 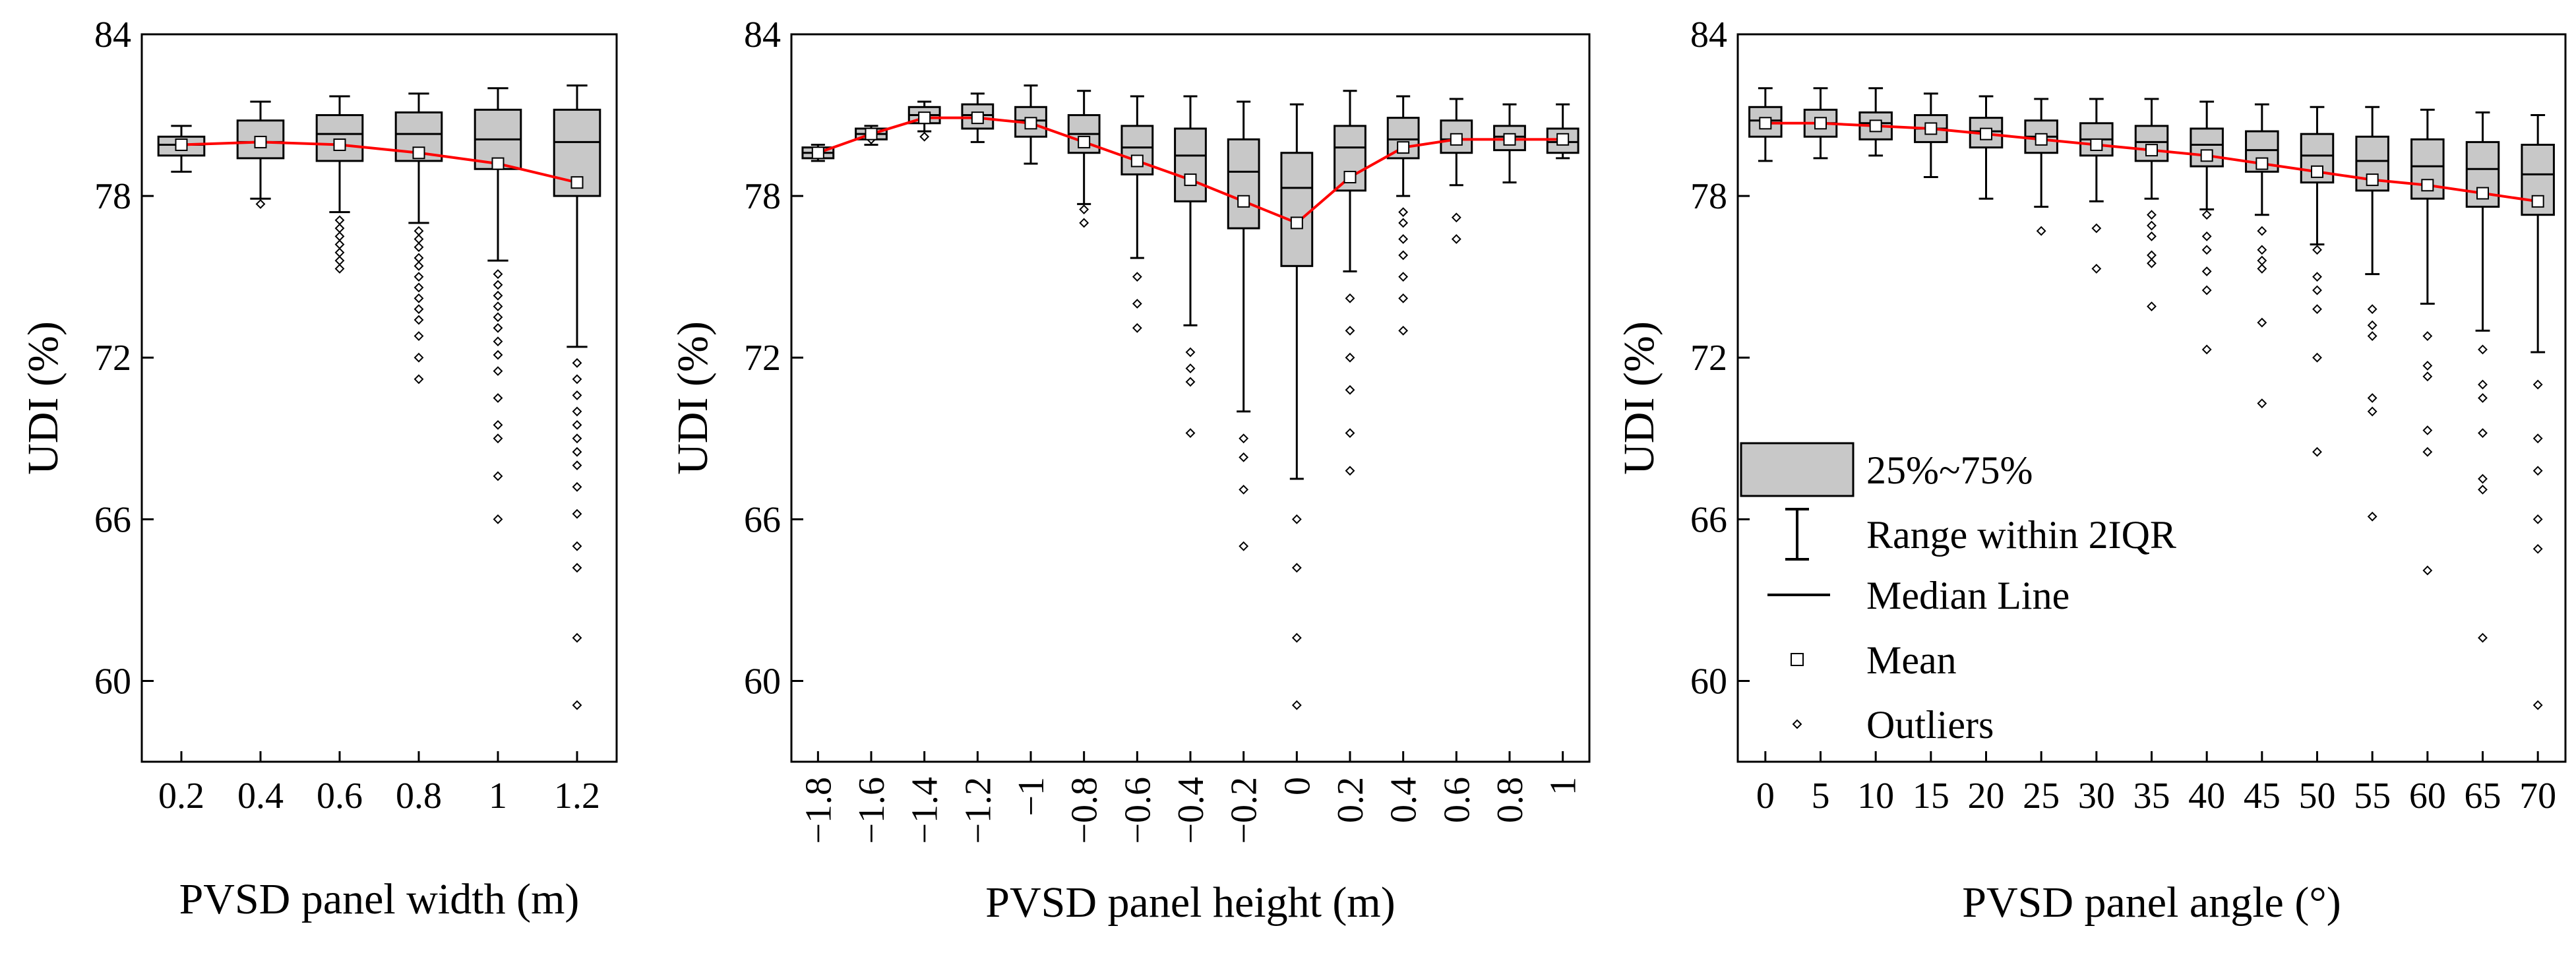 I want to click on box-−0.2, so click(x=1243, y=325).